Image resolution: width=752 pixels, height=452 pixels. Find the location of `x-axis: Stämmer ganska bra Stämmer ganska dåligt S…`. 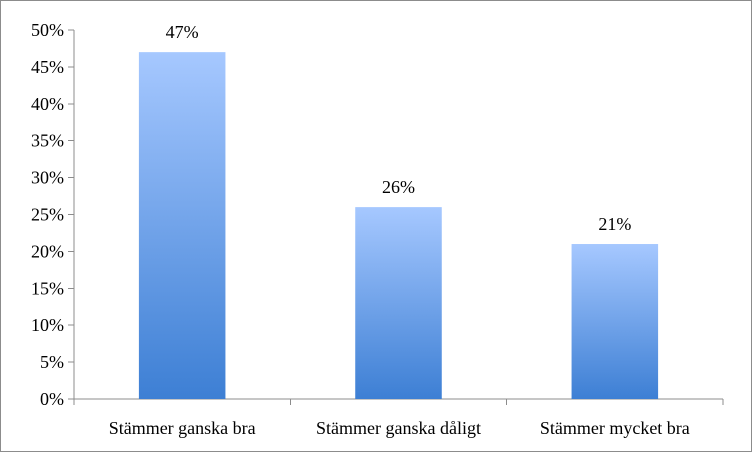

x-axis: Stämmer ganska bra Stämmer ganska dåligt S… is located at coordinates (398, 418).